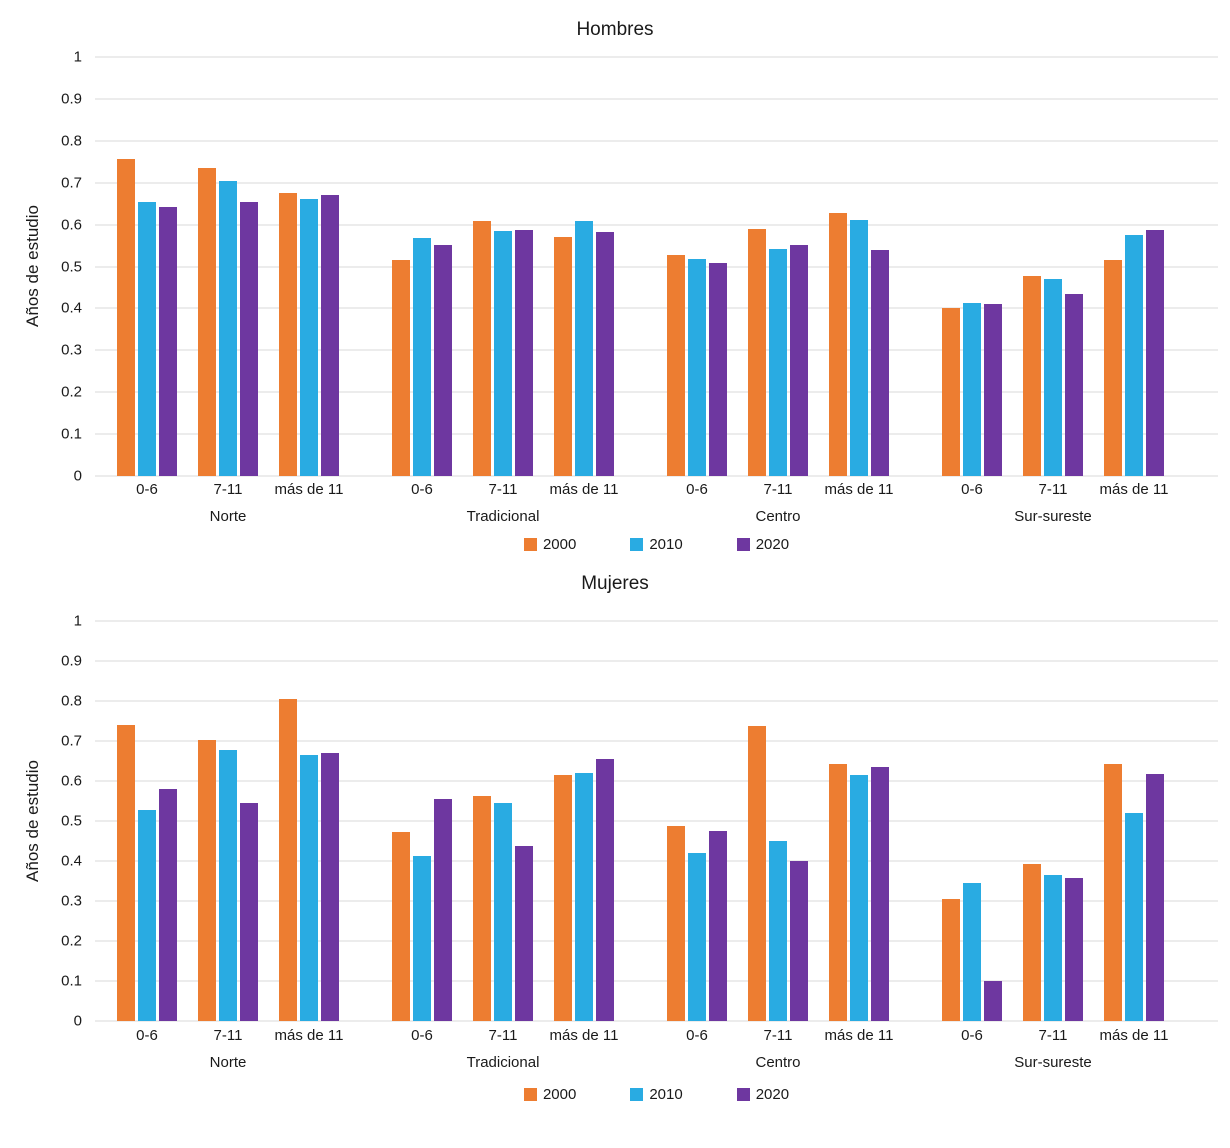 The height and width of the screenshot is (1148, 1230). I want to click on bar-centro-7-11-2020, so click(799, 360).